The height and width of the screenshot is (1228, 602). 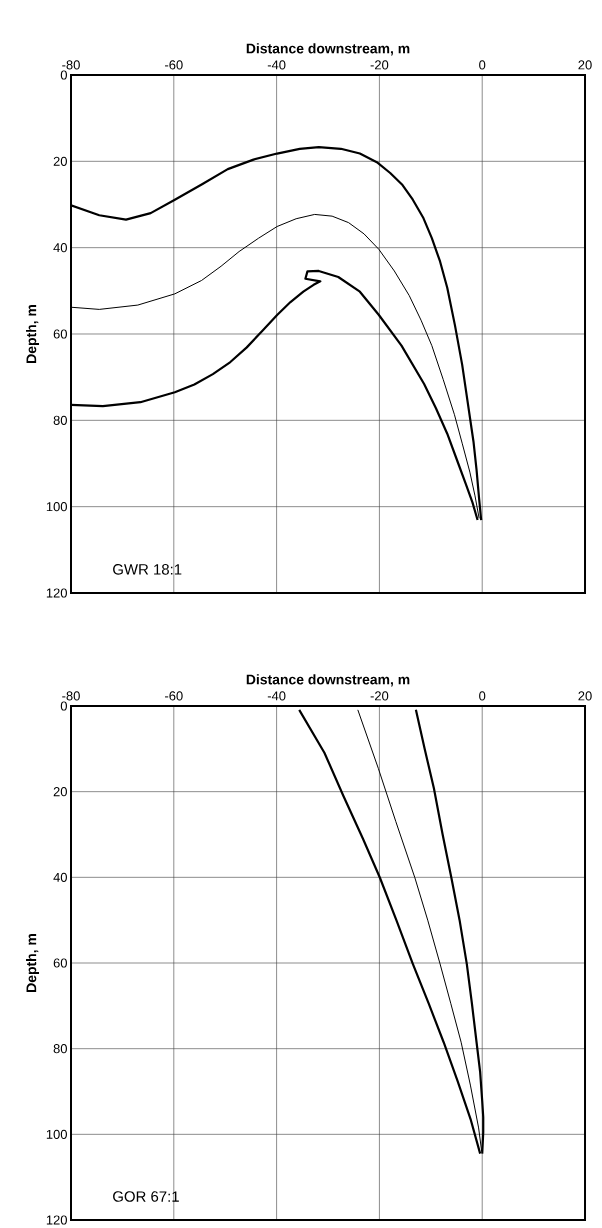 What do you see at coordinates (146, 1196) in the screenshot?
I see `annotation: GOR 67:1` at bounding box center [146, 1196].